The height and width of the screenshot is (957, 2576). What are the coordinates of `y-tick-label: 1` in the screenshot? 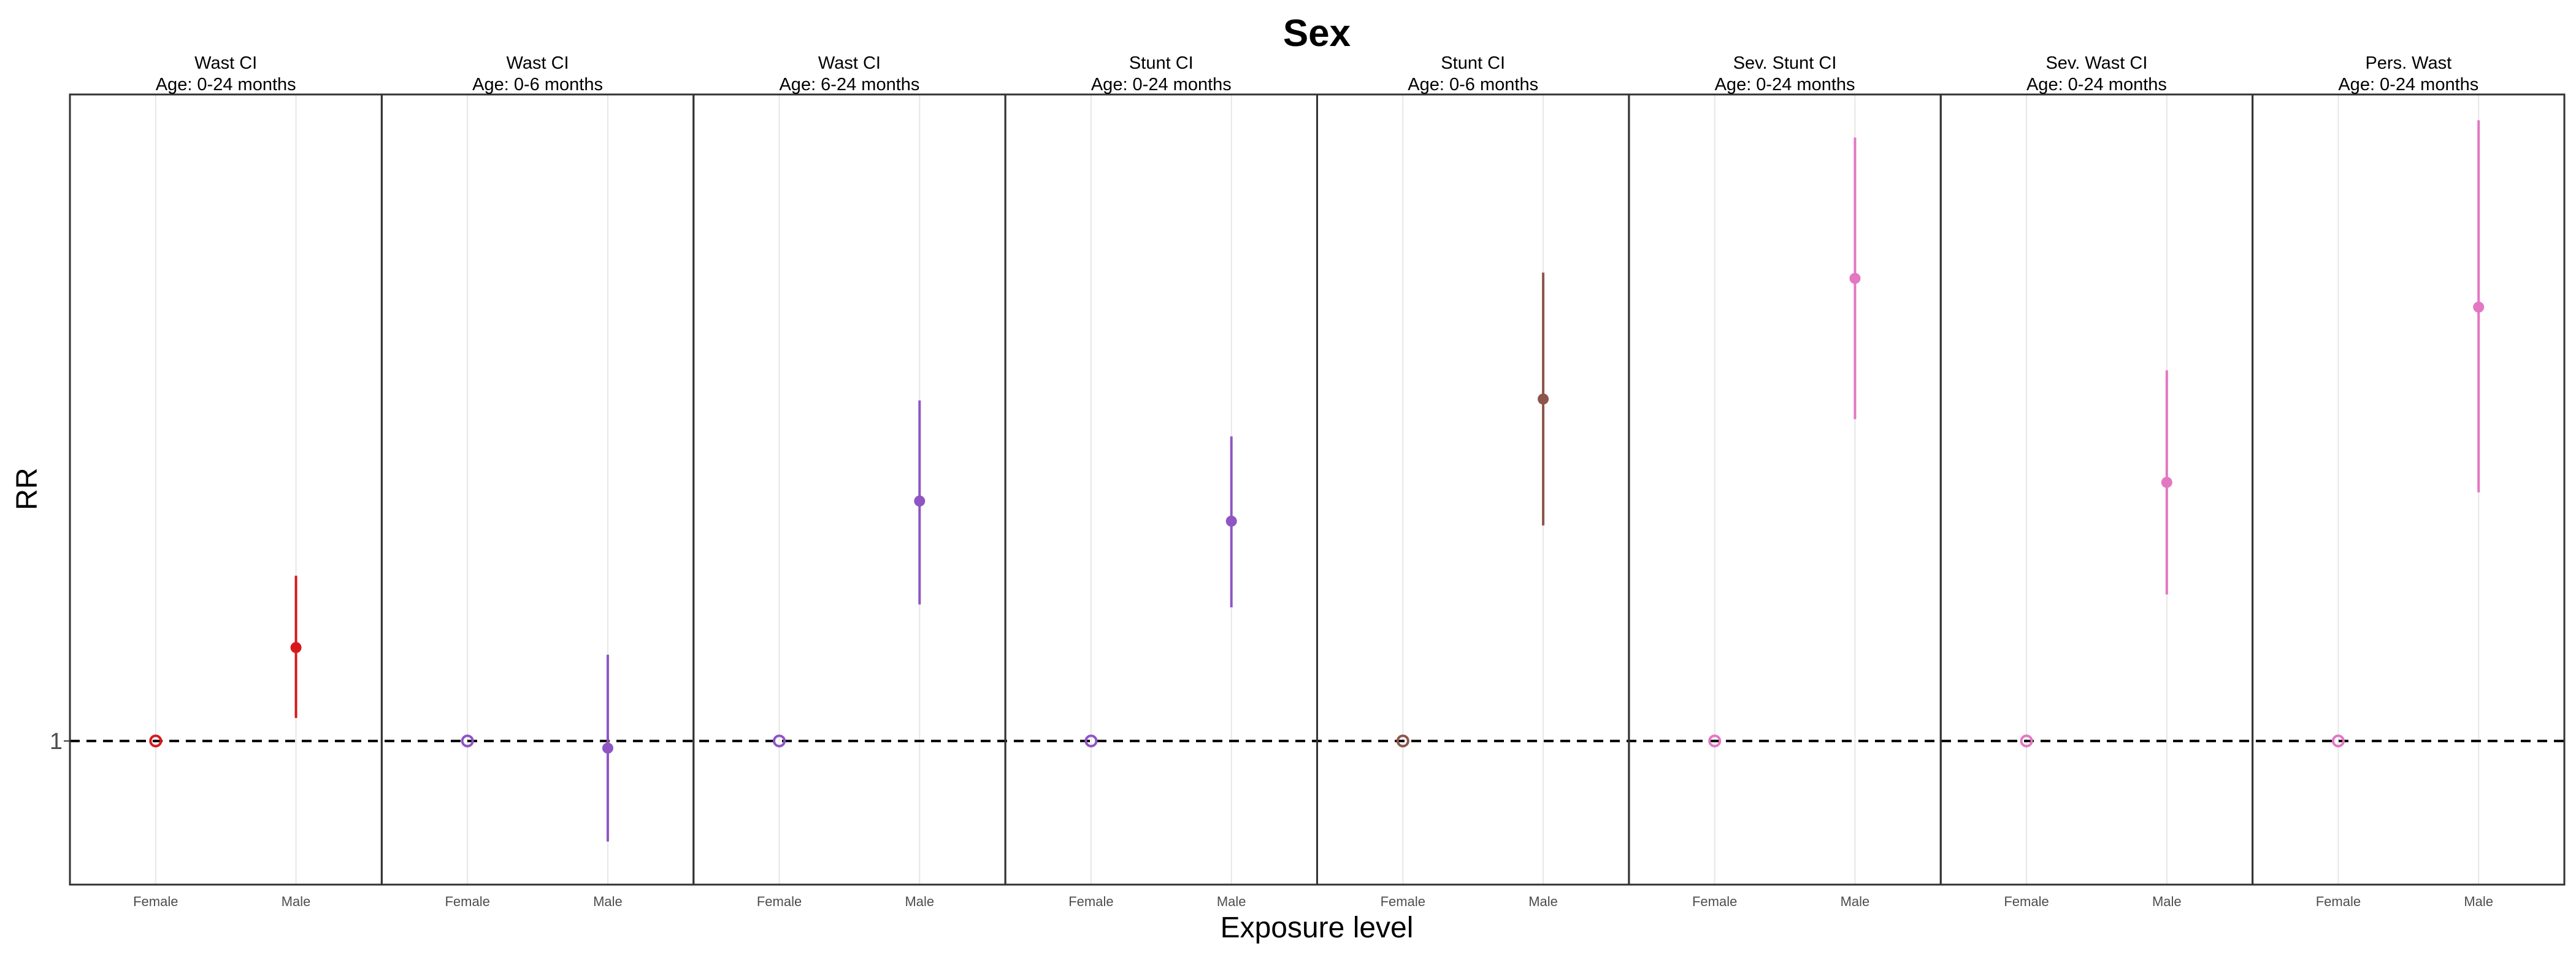 It's located at (56, 742).